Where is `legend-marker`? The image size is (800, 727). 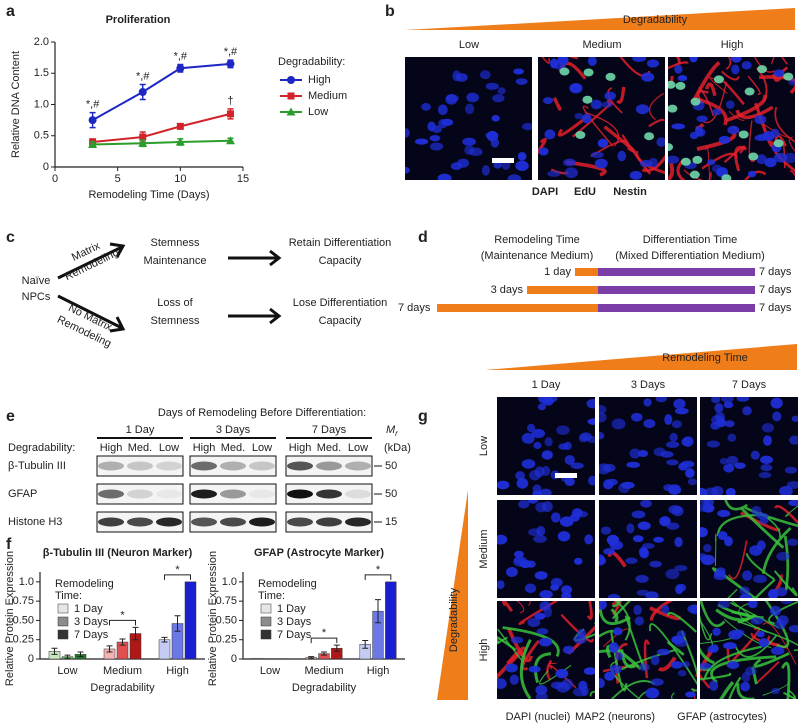
legend-marker is located at coordinates (291, 111).